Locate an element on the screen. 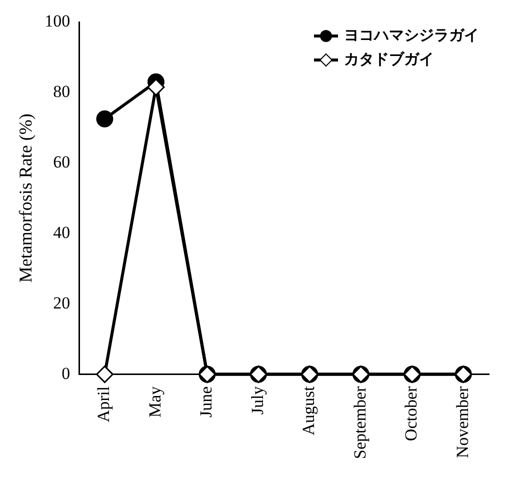  x-tick-label: November is located at coordinates (462, 422).